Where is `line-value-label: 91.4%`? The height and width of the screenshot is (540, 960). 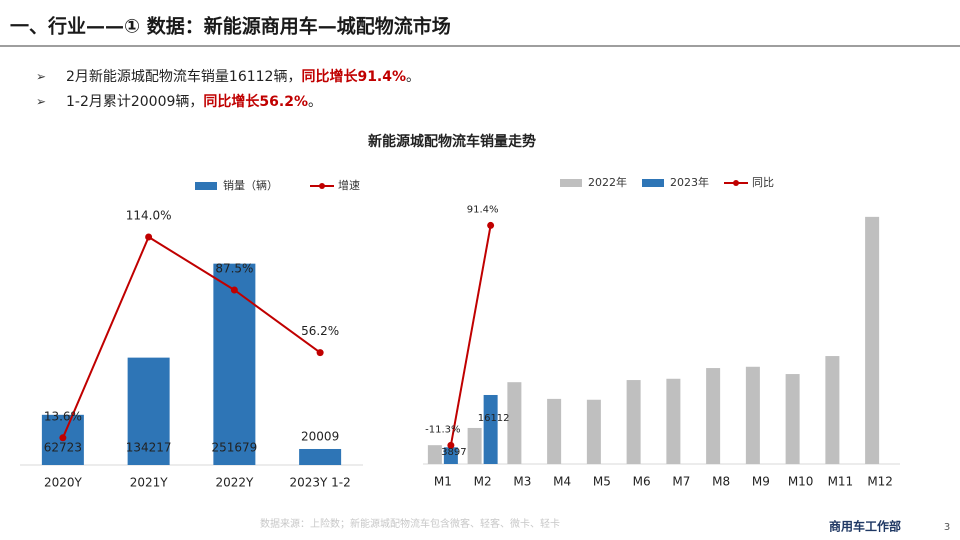 line-value-label: 91.4% is located at coordinates (483, 209).